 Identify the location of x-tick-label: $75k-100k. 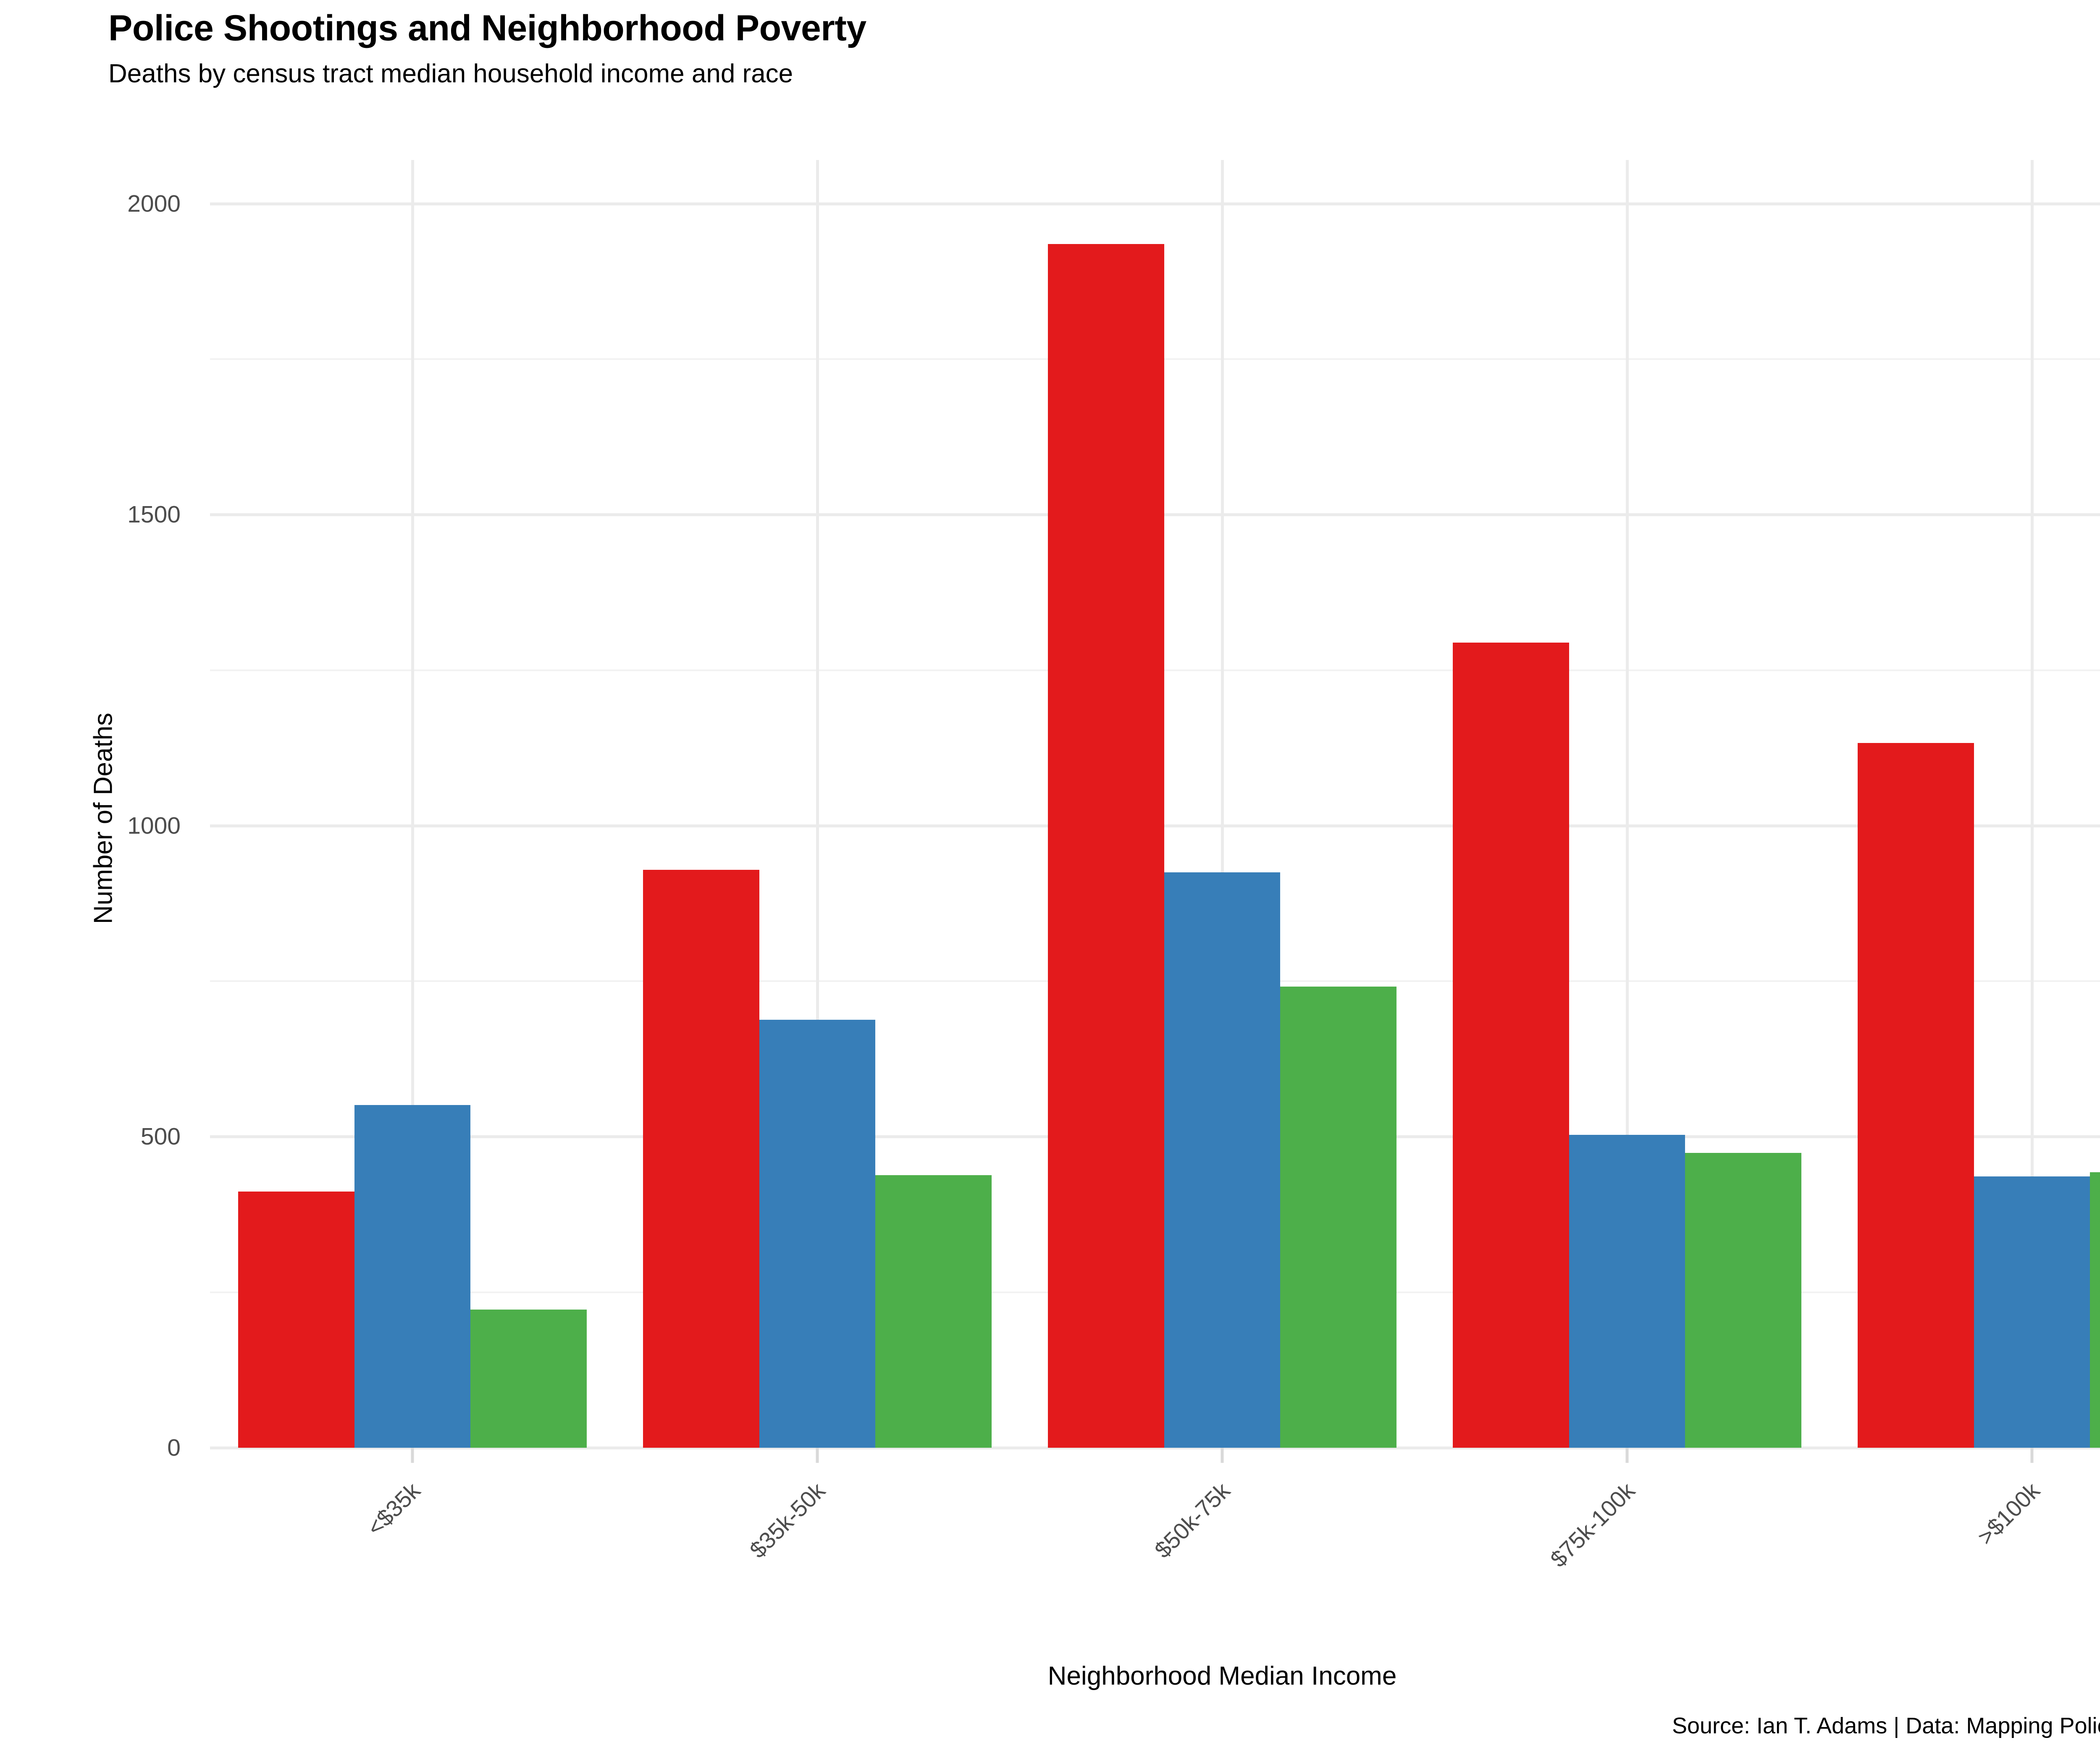
(1592, 1524).